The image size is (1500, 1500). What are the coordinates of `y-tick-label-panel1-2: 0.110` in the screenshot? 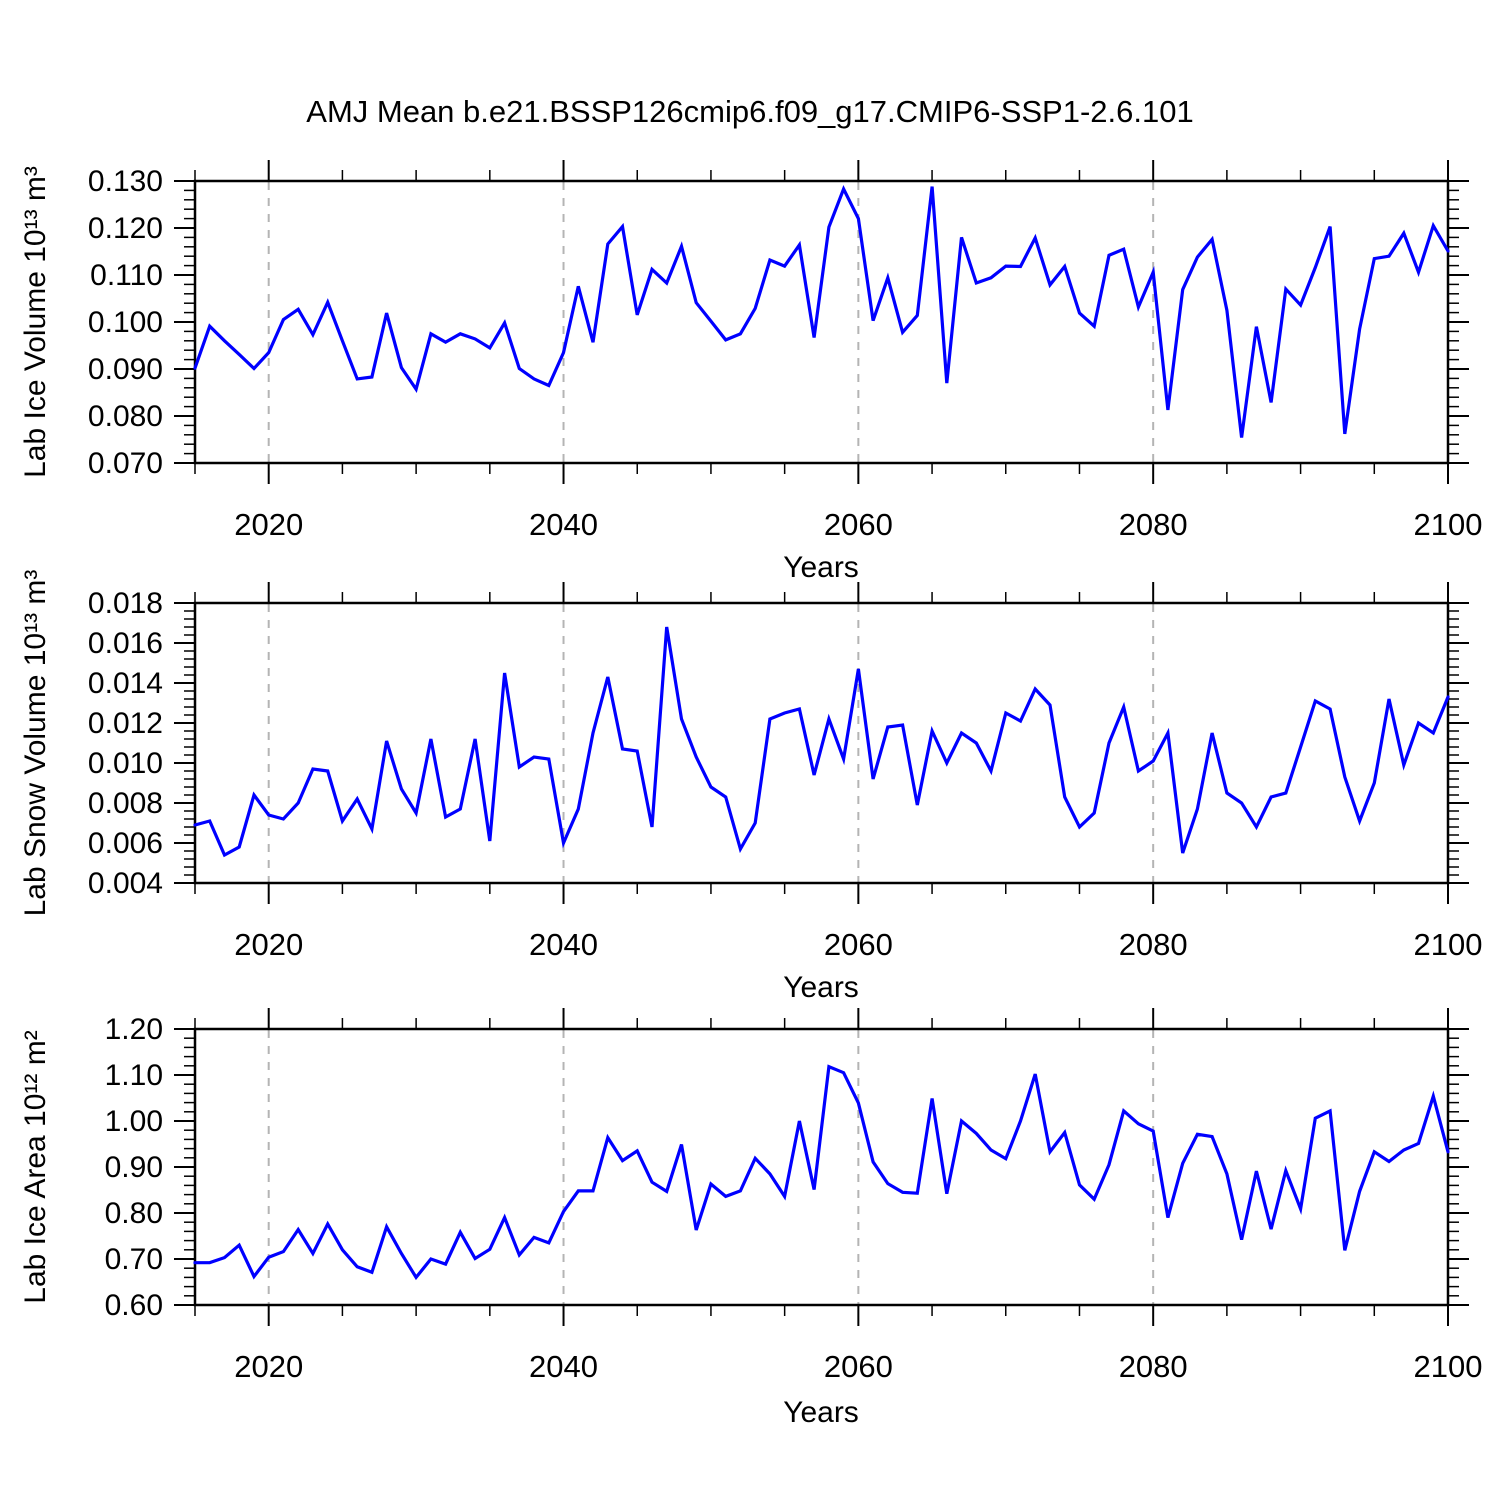 It's located at (126, 275).